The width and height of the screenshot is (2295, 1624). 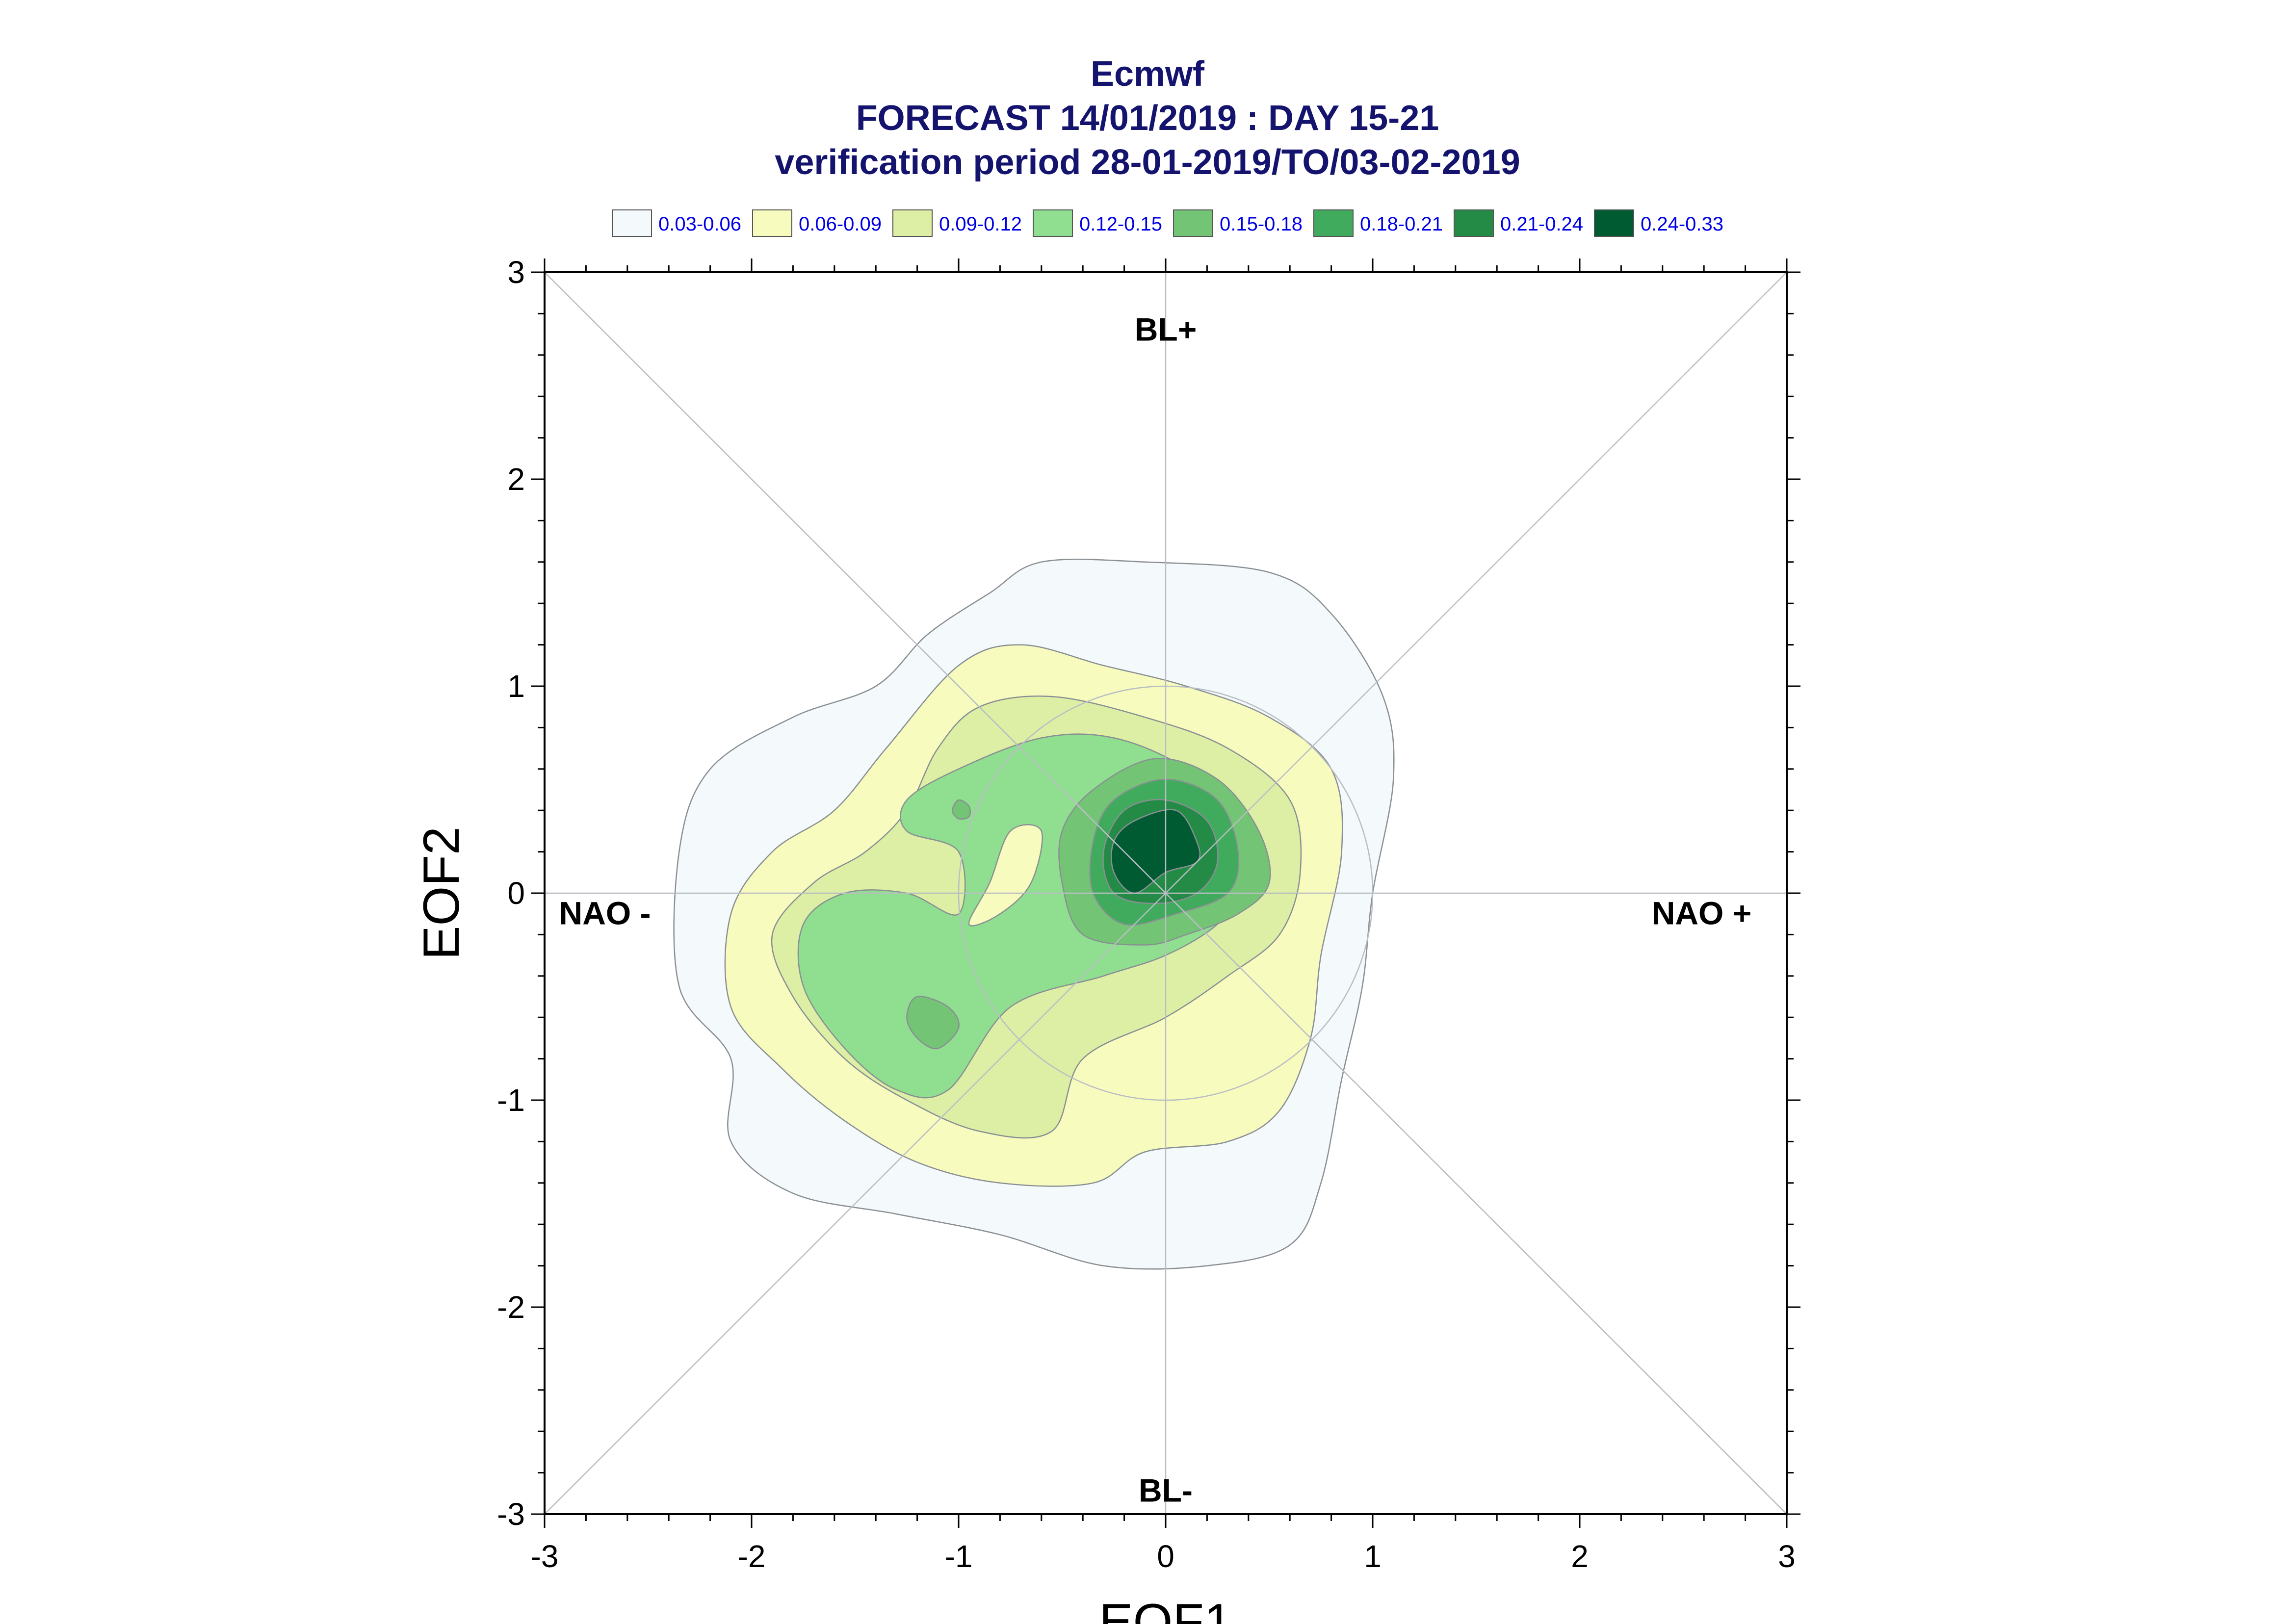 What do you see at coordinates (1166, 1556) in the screenshot?
I see `x-tick-label: 0` at bounding box center [1166, 1556].